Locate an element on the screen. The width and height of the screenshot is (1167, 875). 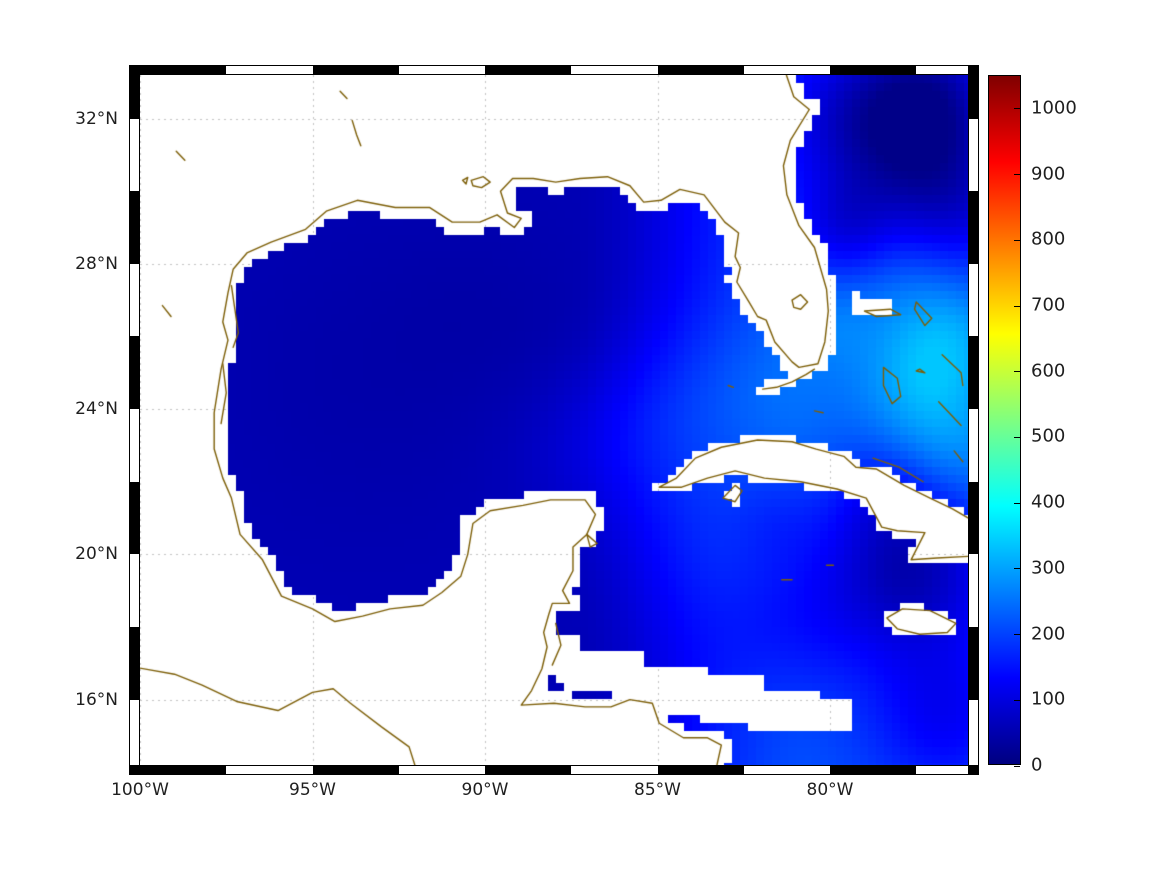
xtick-label: 85°W is located at coordinates (657, 790).